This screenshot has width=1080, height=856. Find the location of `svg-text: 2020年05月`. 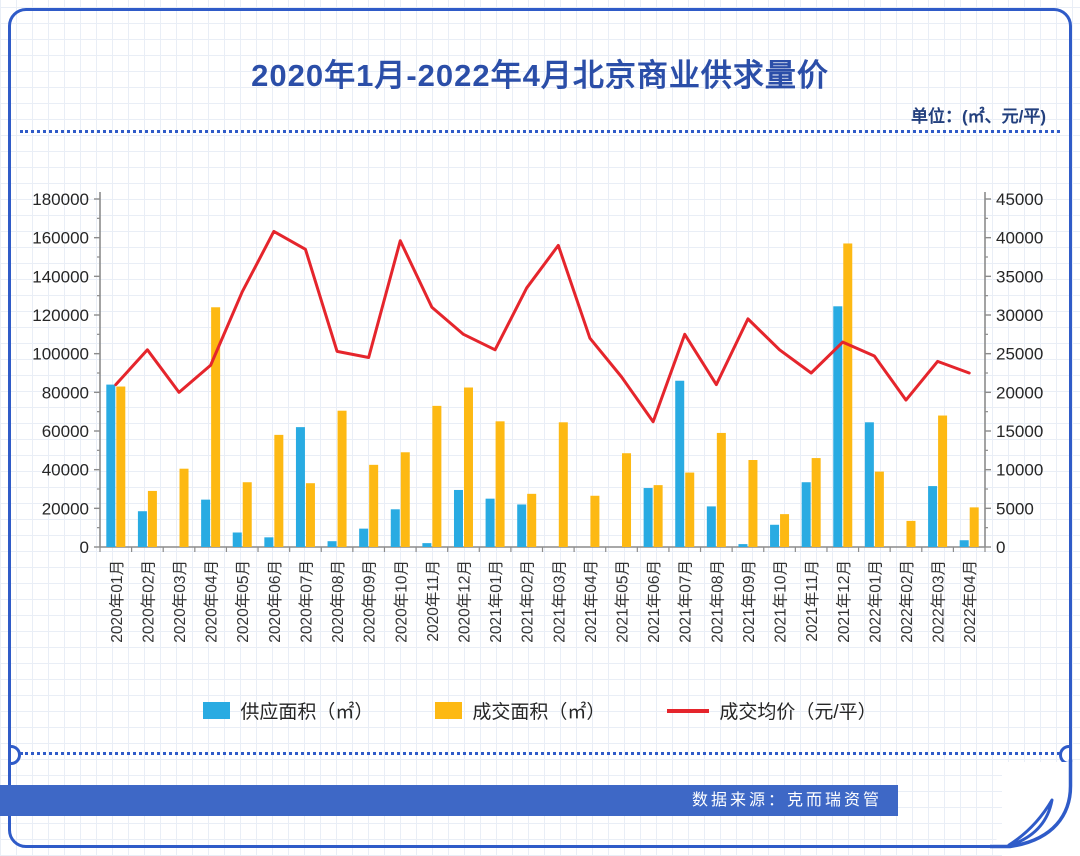

svg-text: 2020年05月 is located at coordinates (243, 601).